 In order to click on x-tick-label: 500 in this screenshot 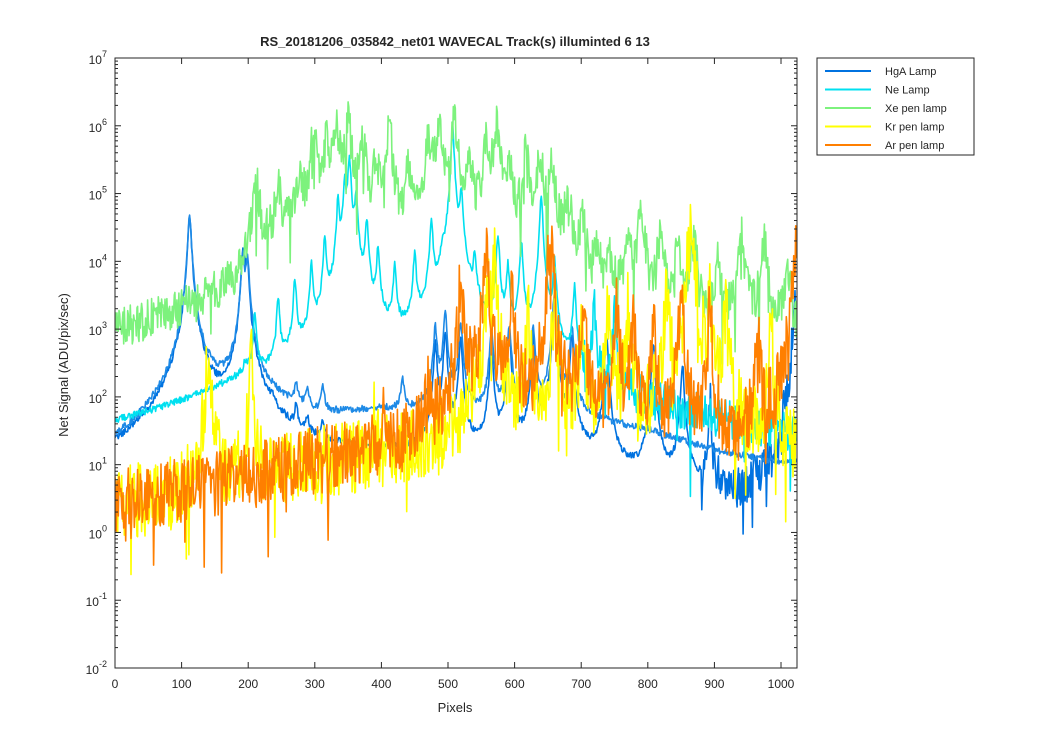, I will do `click(448, 684)`.